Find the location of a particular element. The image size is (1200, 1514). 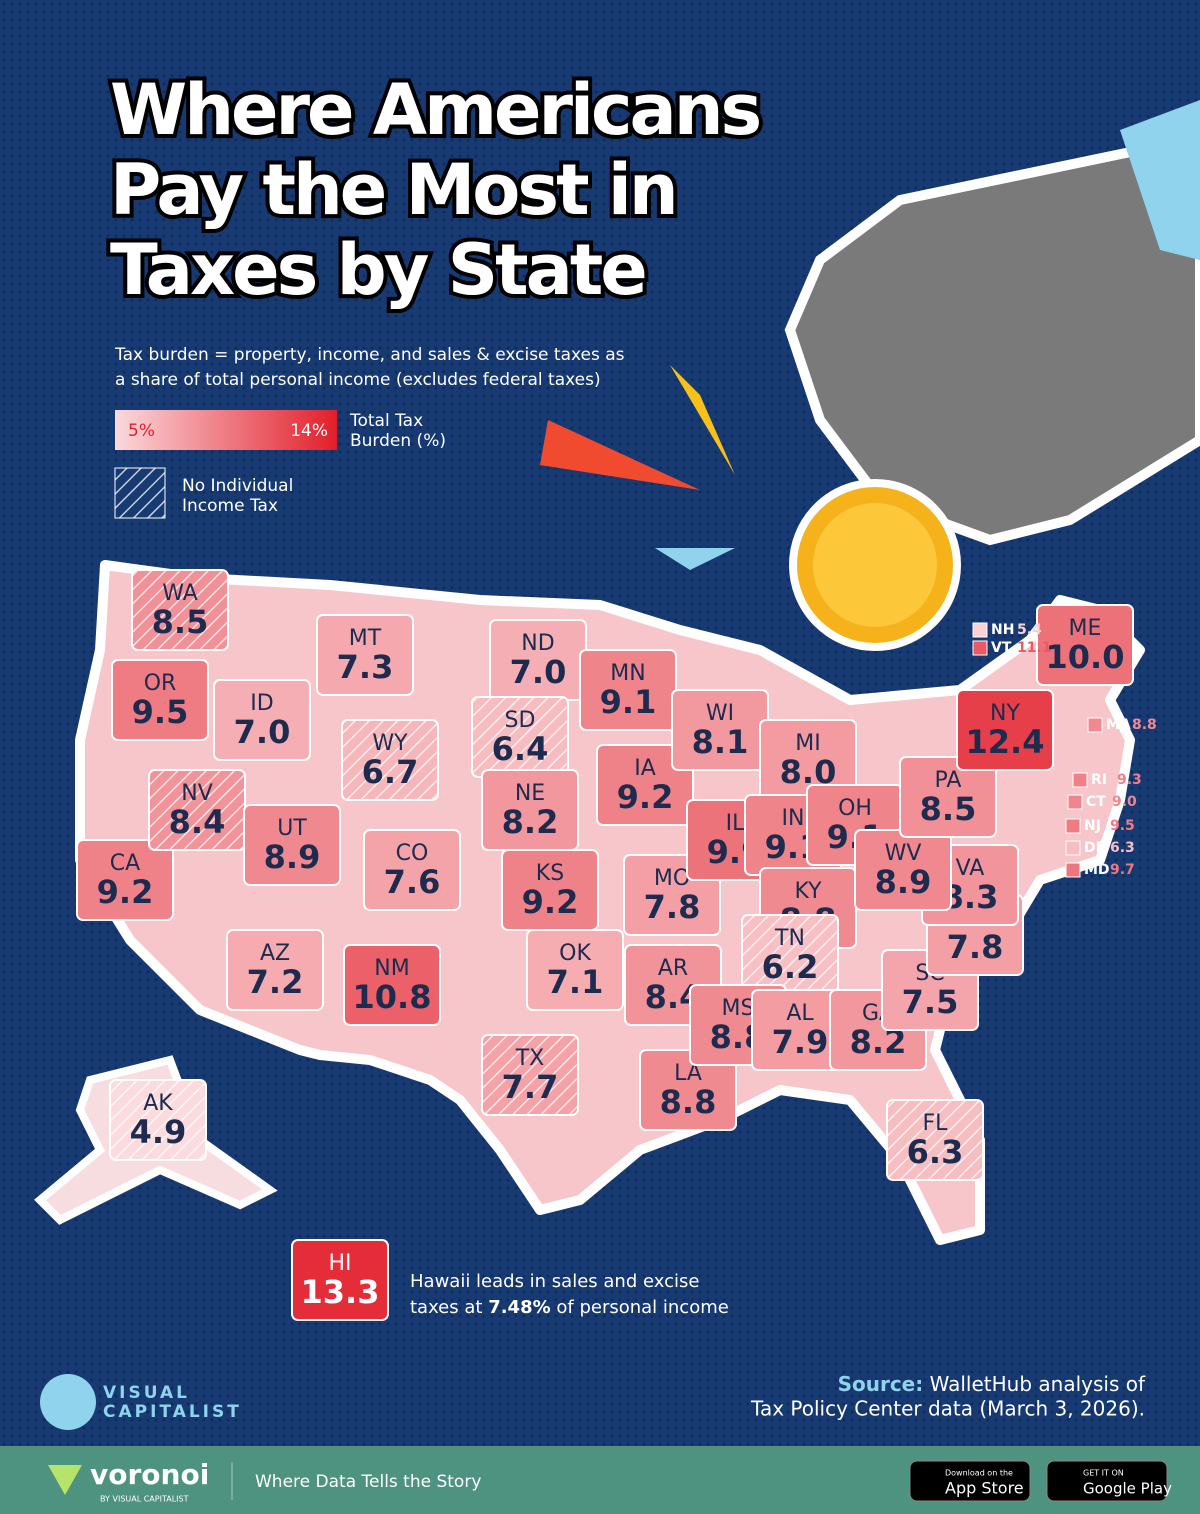

source-text: WalletHub analysis of is located at coordinates (1038, 1384).